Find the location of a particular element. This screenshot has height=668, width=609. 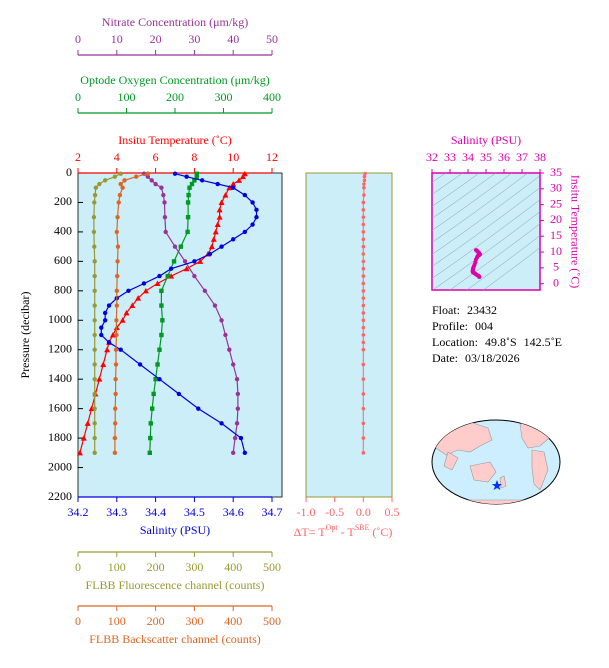

axis-title: Salinity (PSU) is located at coordinates (486, 140).